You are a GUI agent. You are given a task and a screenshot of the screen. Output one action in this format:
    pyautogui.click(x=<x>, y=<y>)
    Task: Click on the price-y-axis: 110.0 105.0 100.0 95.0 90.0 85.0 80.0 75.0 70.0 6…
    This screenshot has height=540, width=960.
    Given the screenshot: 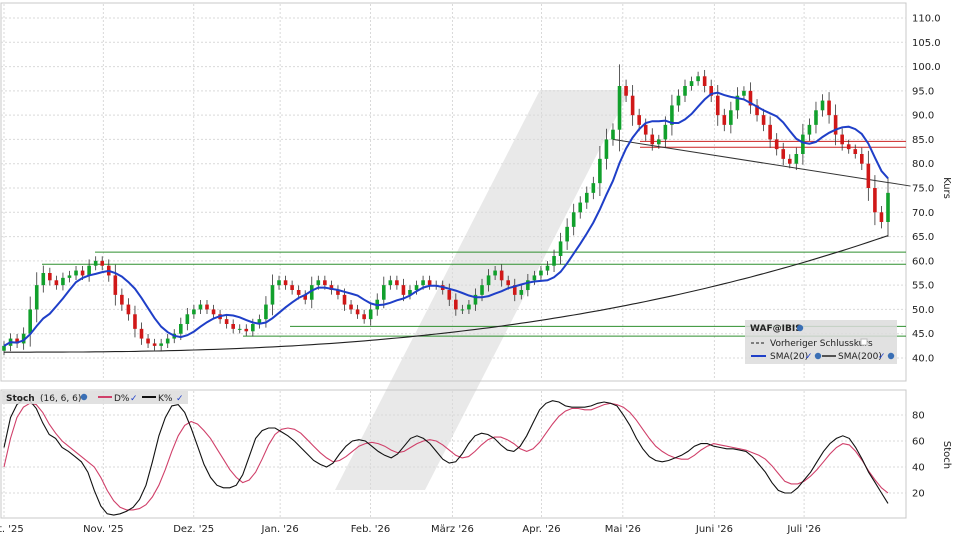 What is the action you would take?
    pyautogui.click(x=926, y=189)
    